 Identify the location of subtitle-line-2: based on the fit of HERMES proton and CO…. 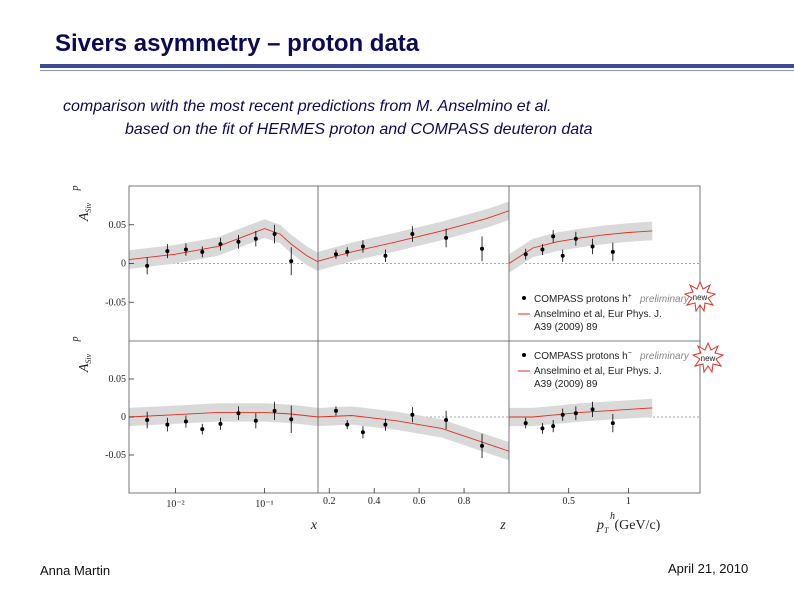
(359, 129).